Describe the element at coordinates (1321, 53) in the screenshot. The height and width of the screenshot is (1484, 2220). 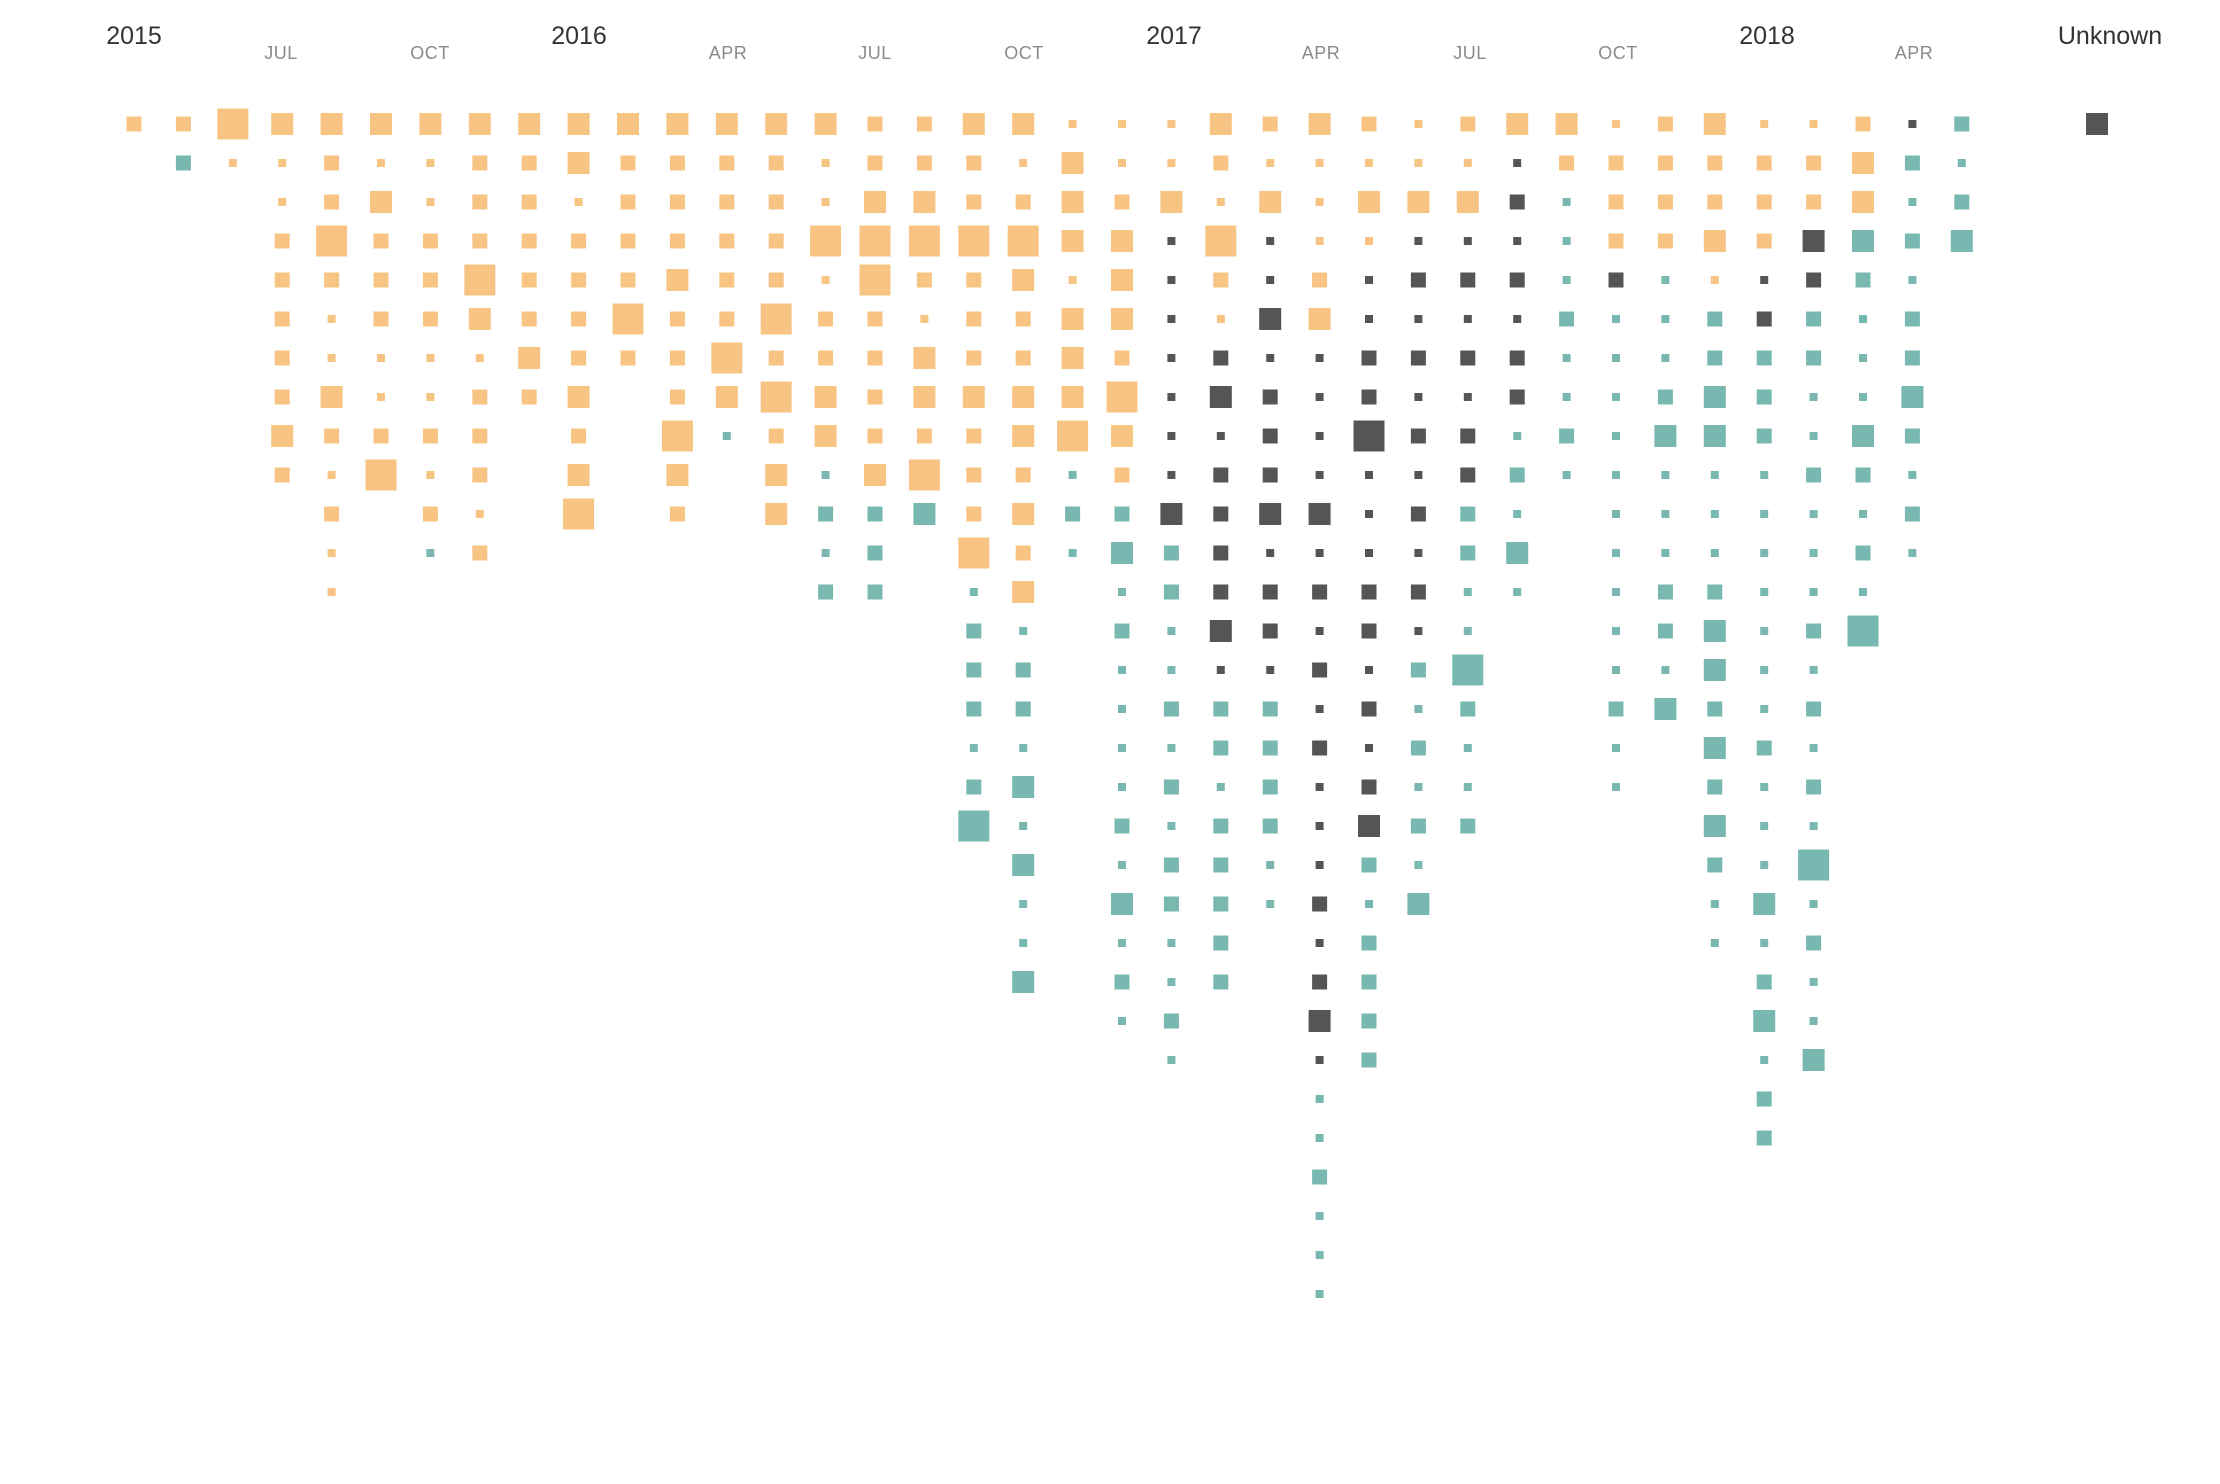
I see `tick-label-month-apr-2017: APR` at that location.